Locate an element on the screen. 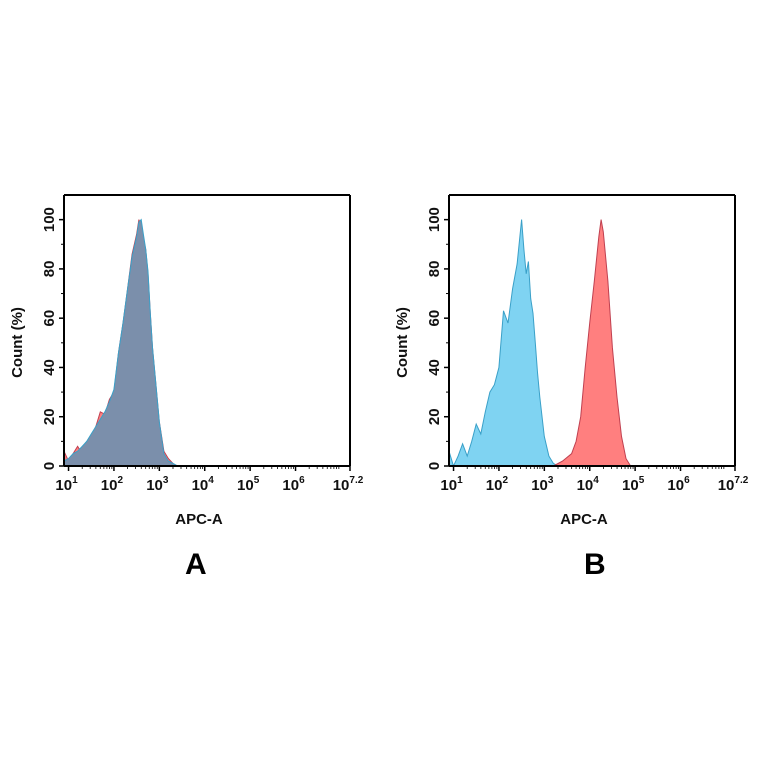  panel-label-a: A is located at coordinates (196, 564).